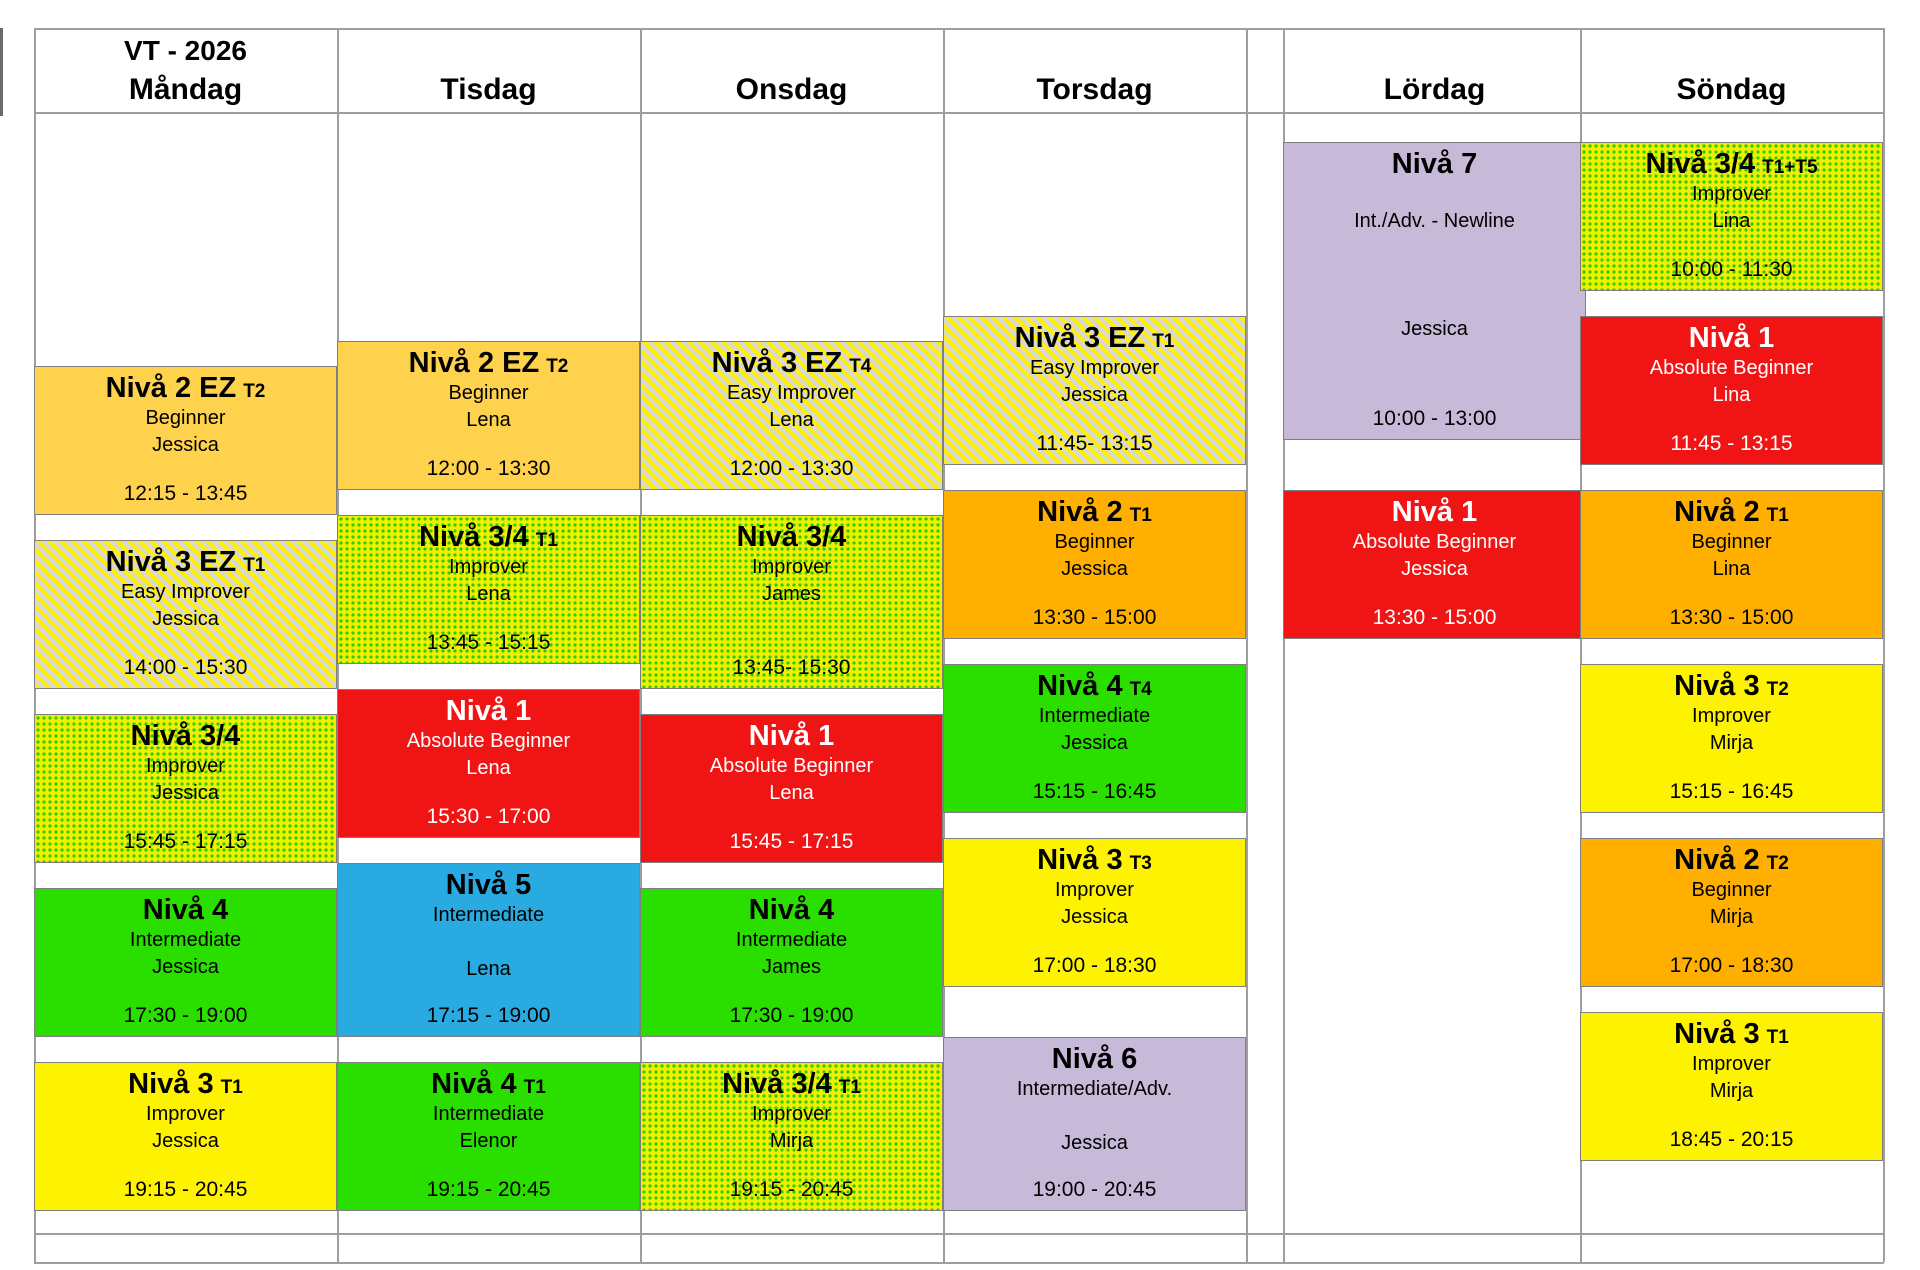  What do you see at coordinates (1140, 863) in the screenshot?
I see `class-term-suffix: T3` at bounding box center [1140, 863].